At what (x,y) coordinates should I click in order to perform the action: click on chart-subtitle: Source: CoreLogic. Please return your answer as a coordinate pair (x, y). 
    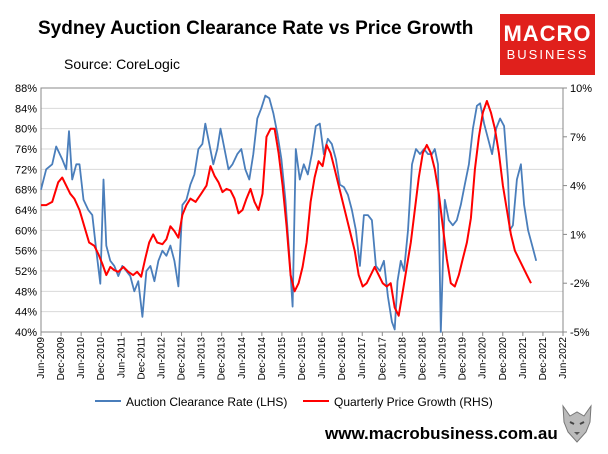
    Looking at the image, I should click on (122, 64).